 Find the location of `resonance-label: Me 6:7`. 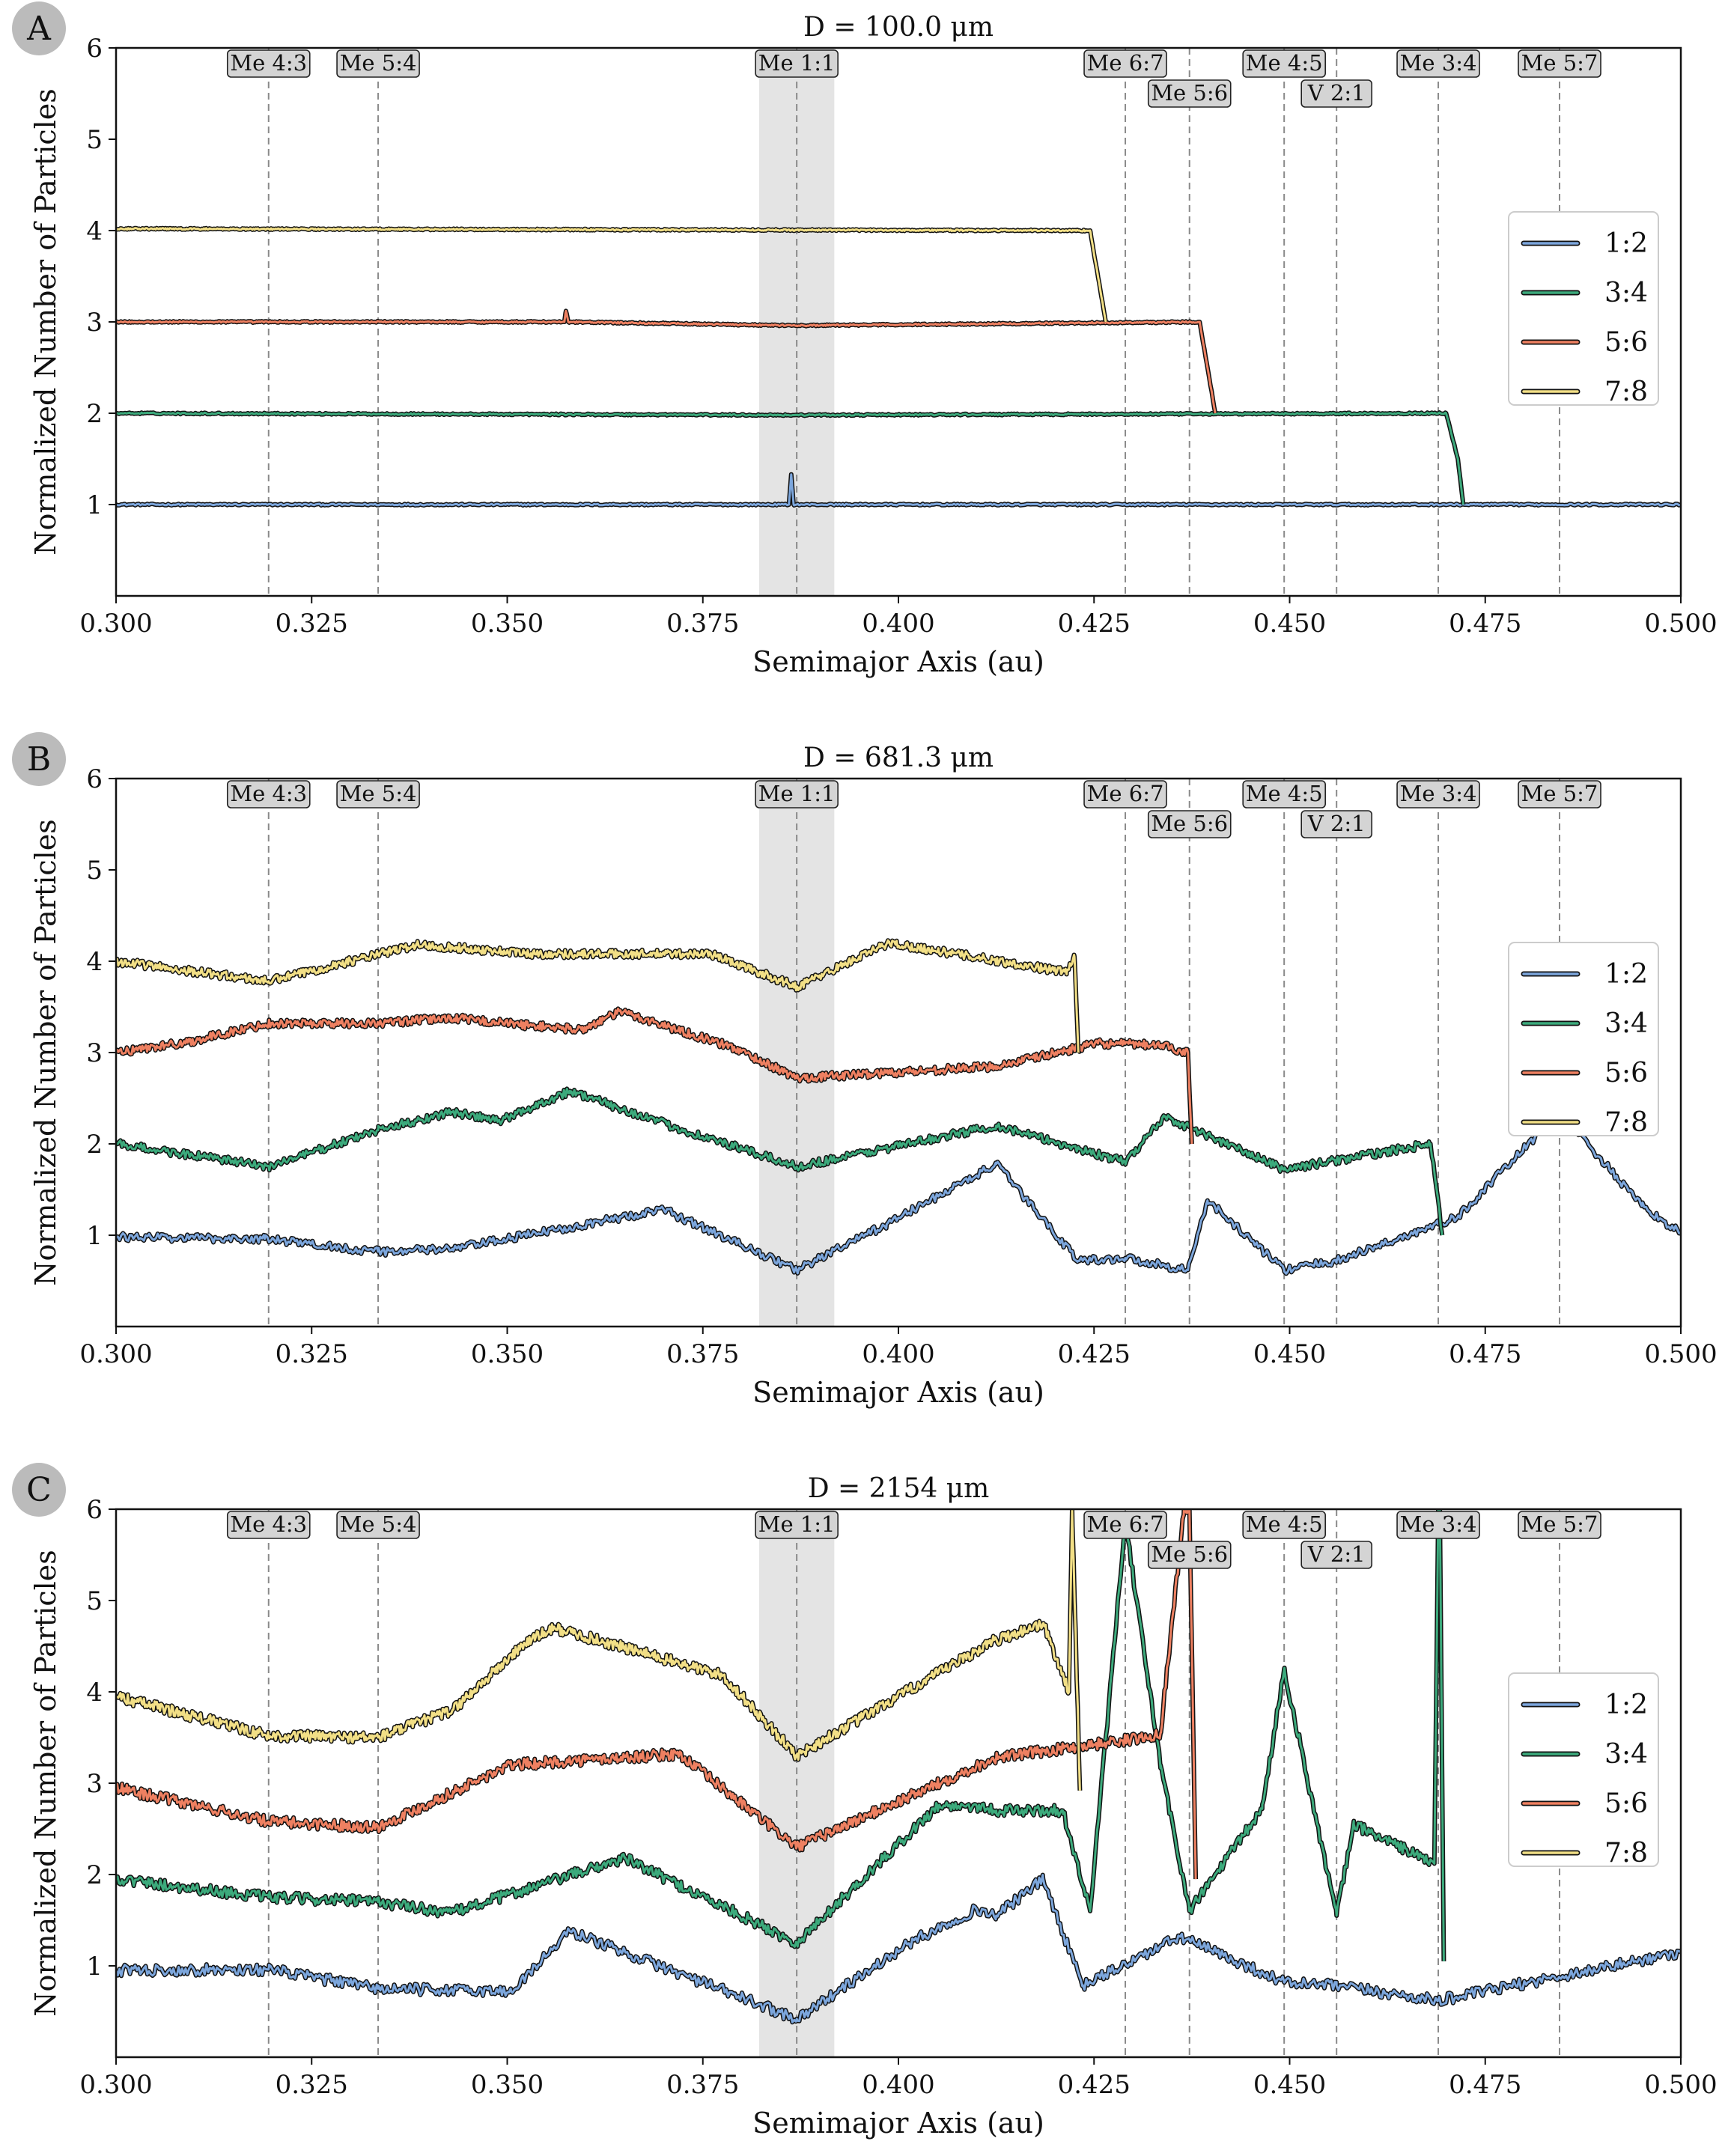

resonance-label: Me 6:7 is located at coordinates (1125, 1525).